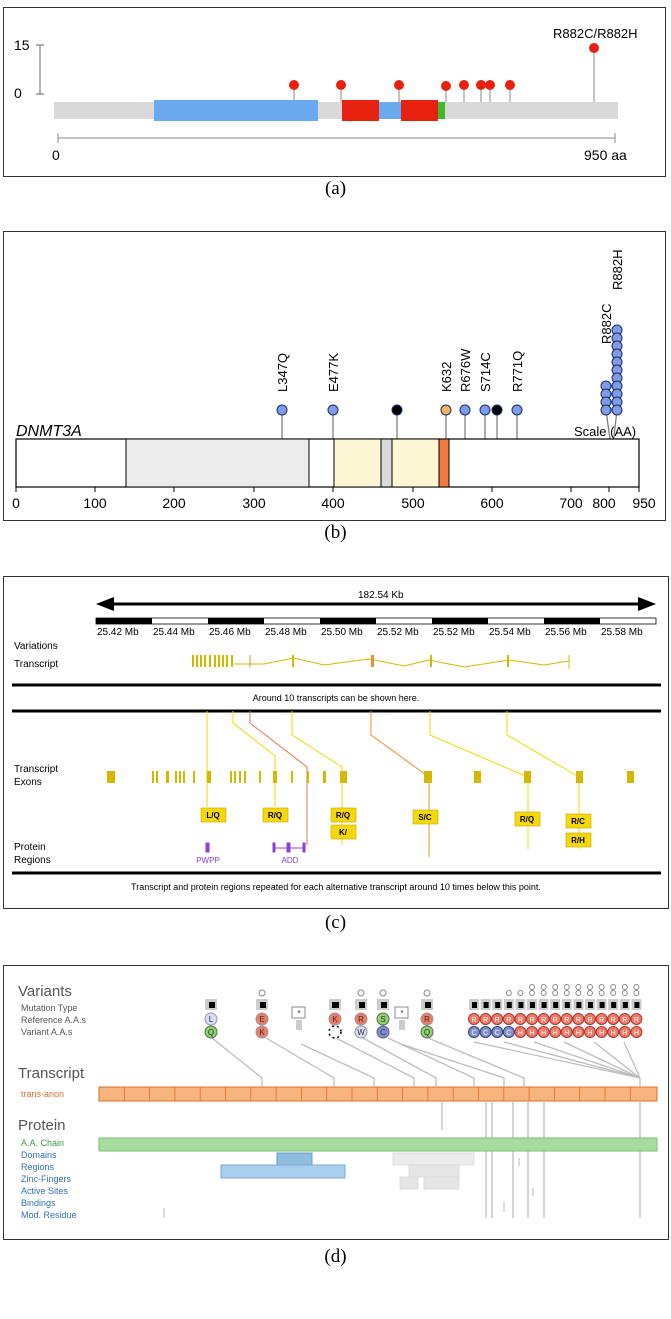  Describe the element at coordinates (335, 188) in the screenshot. I see `caption-a: (a)` at that location.